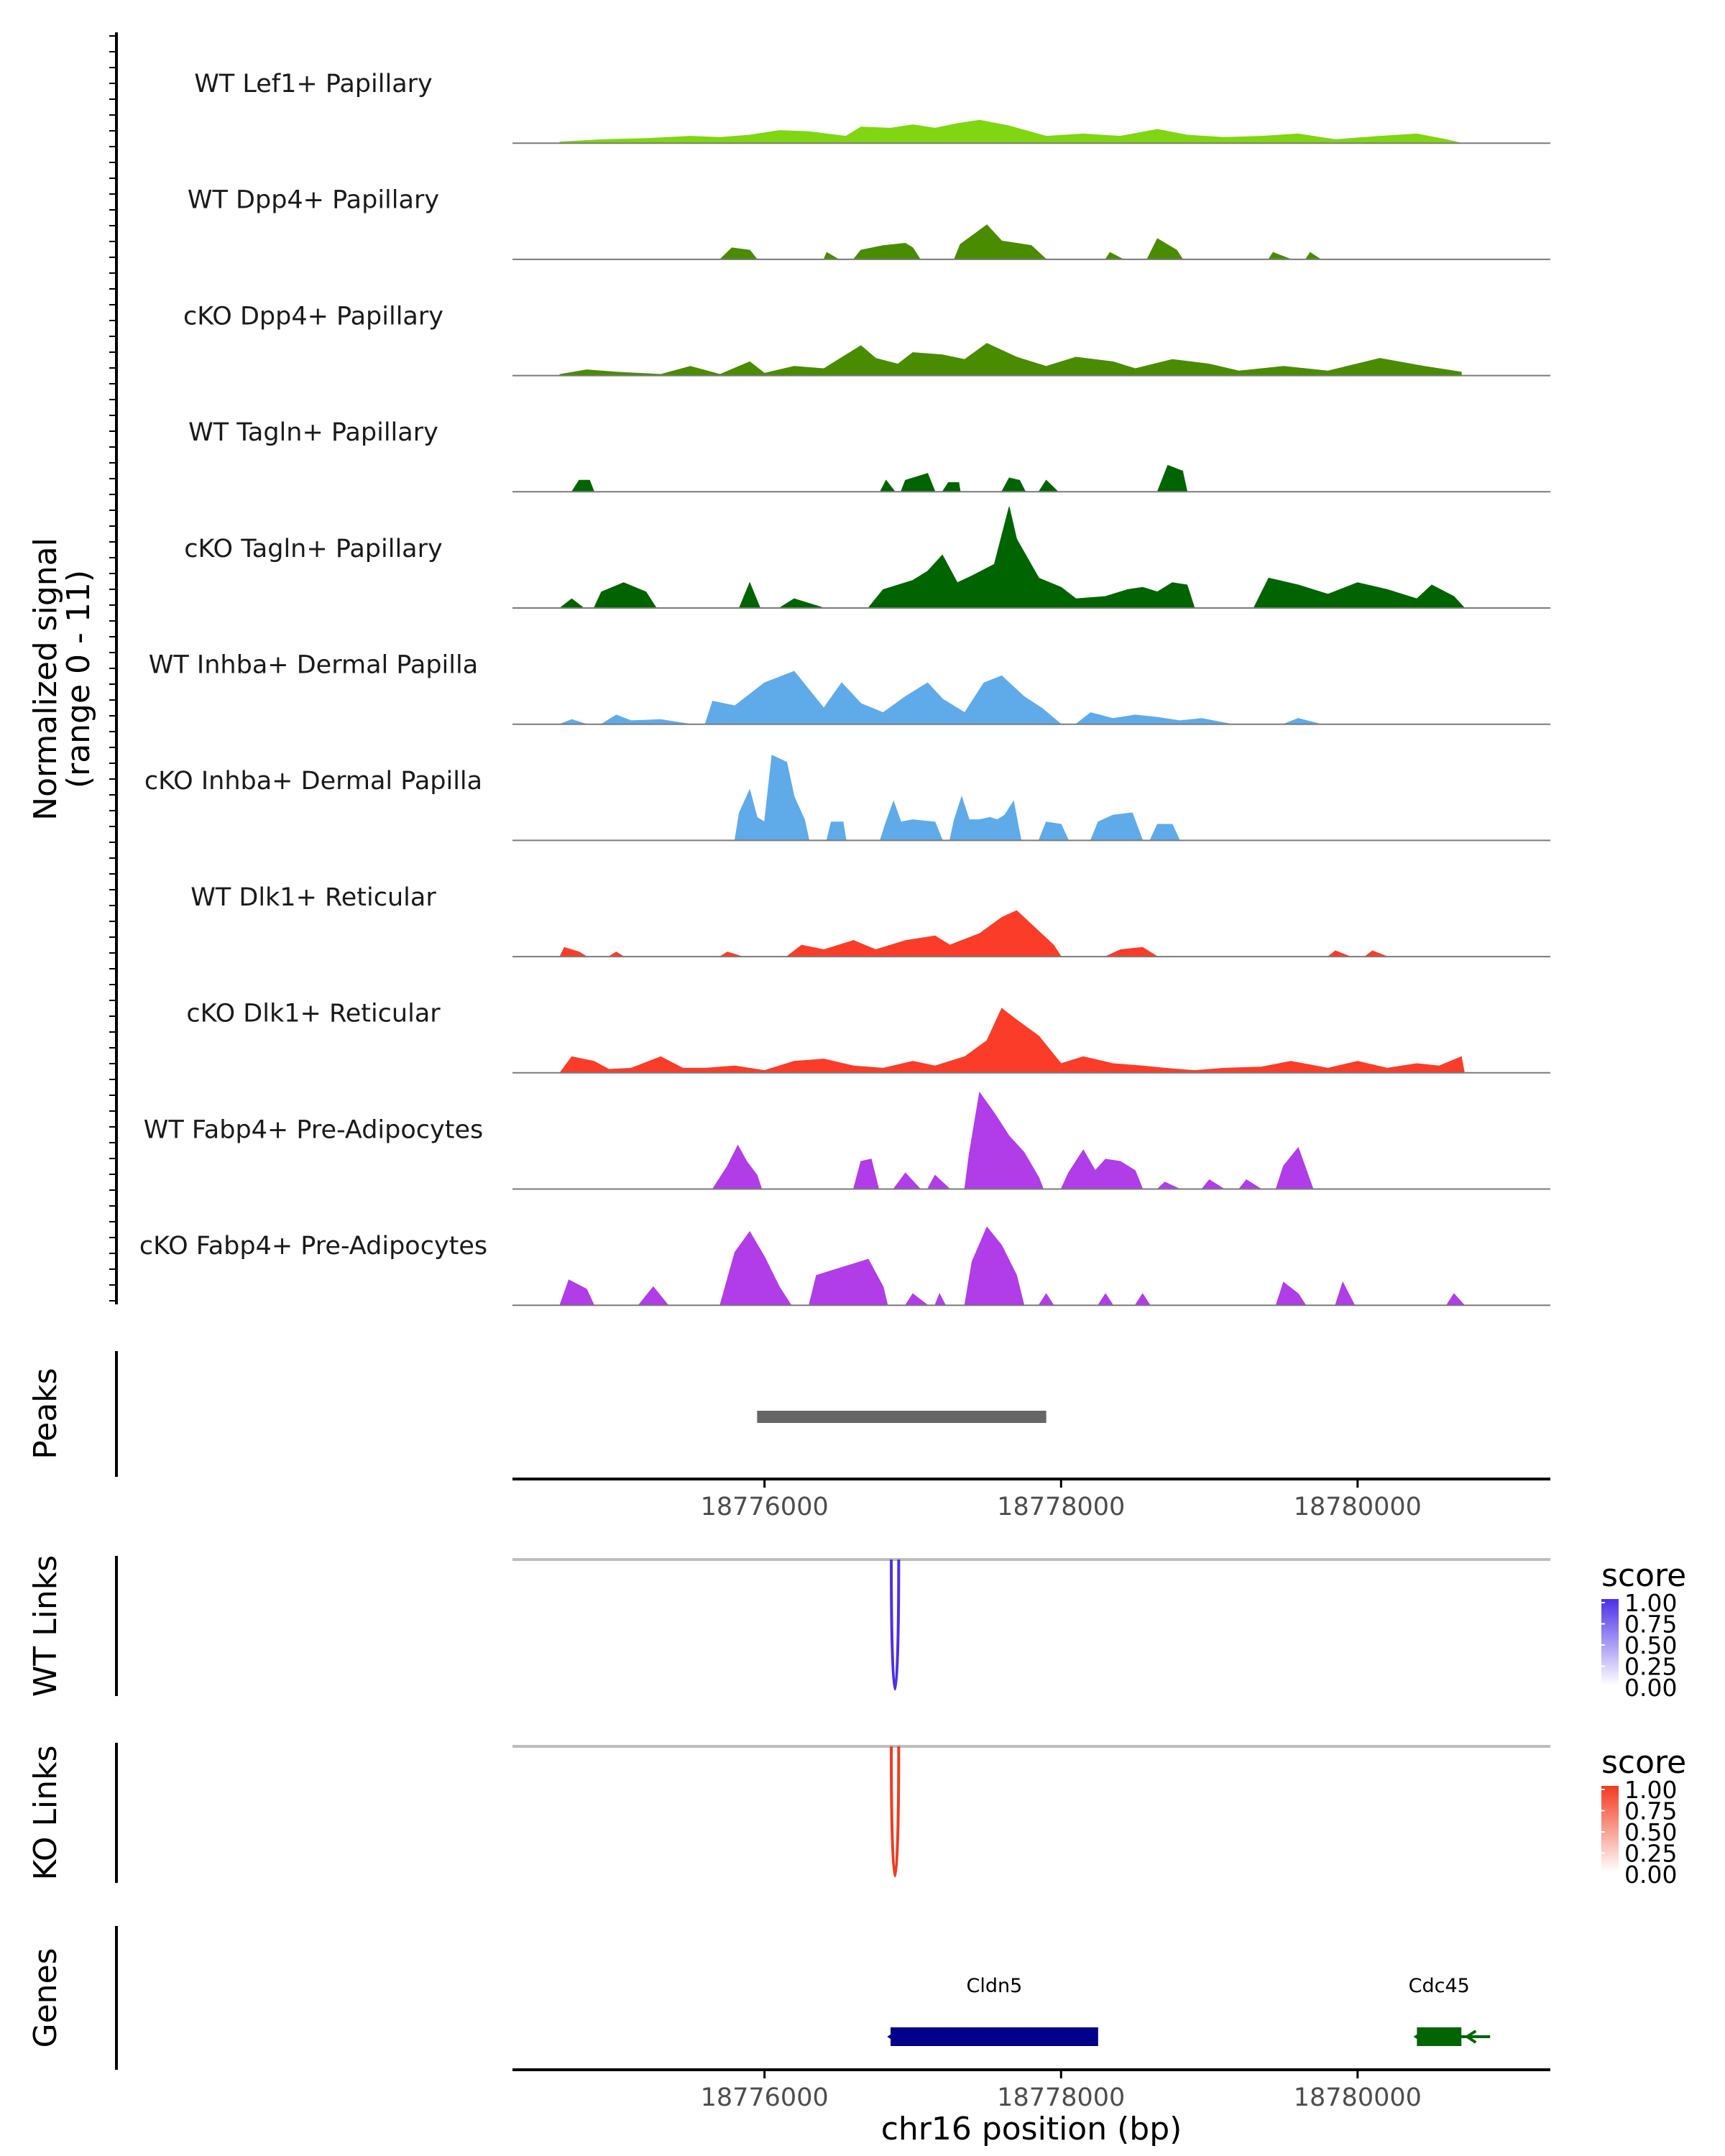  I want to click on genes-x-axis-ticks: 18776000 18778000 18780000, so click(1061, 2091).